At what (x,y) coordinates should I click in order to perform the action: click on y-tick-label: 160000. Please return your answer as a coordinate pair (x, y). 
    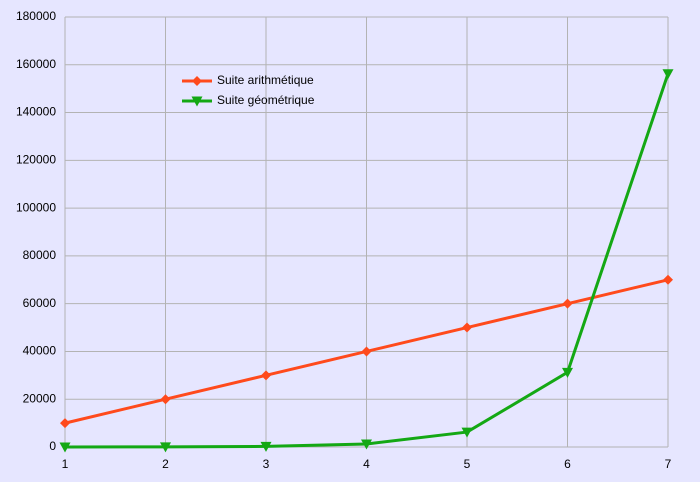
    Looking at the image, I should click on (36, 64).